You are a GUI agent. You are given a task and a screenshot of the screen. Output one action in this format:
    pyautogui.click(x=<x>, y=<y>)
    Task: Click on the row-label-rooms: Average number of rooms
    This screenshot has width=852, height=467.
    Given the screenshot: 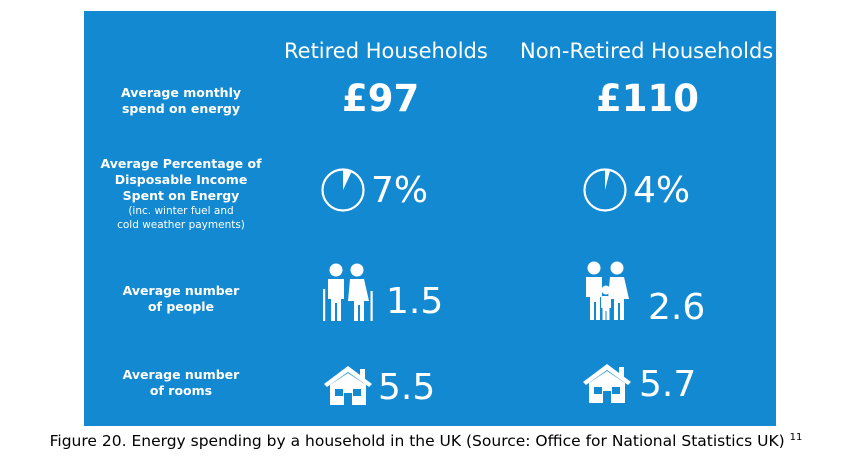 What is the action you would take?
    pyautogui.click(x=181, y=383)
    